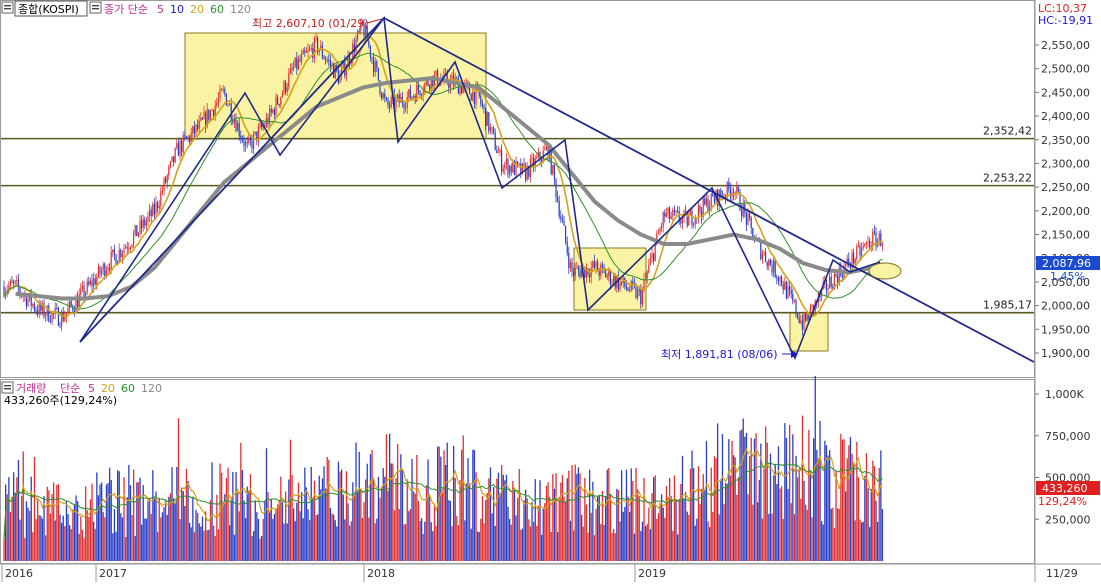  Describe the element at coordinates (1065, 211) in the screenshot. I see `price-tick-label: 2,200,00` at that location.